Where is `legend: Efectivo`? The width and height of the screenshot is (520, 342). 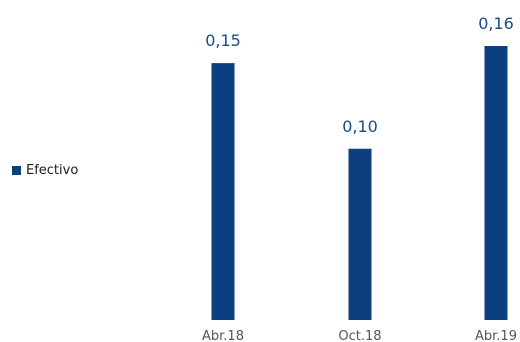 legend: Efectivo is located at coordinates (45, 170).